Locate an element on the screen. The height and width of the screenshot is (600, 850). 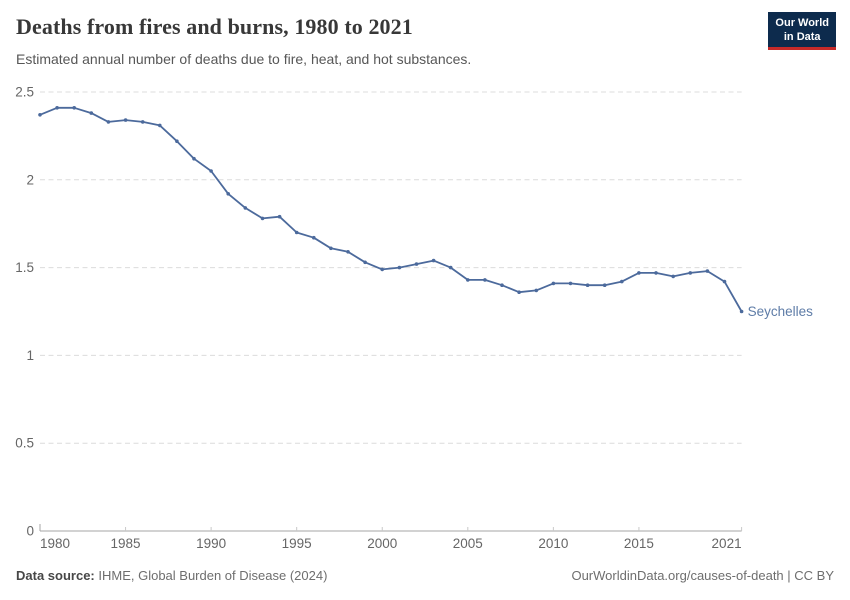
owid-logo-line1: Our World is located at coordinates (802, 23).